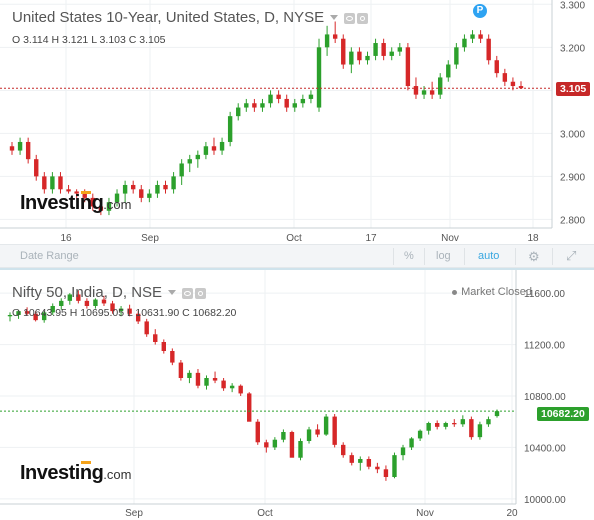  What do you see at coordinates (534, 256) in the screenshot?
I see `settings-gear-icon: ⚙` at bounding box center [534, 256].